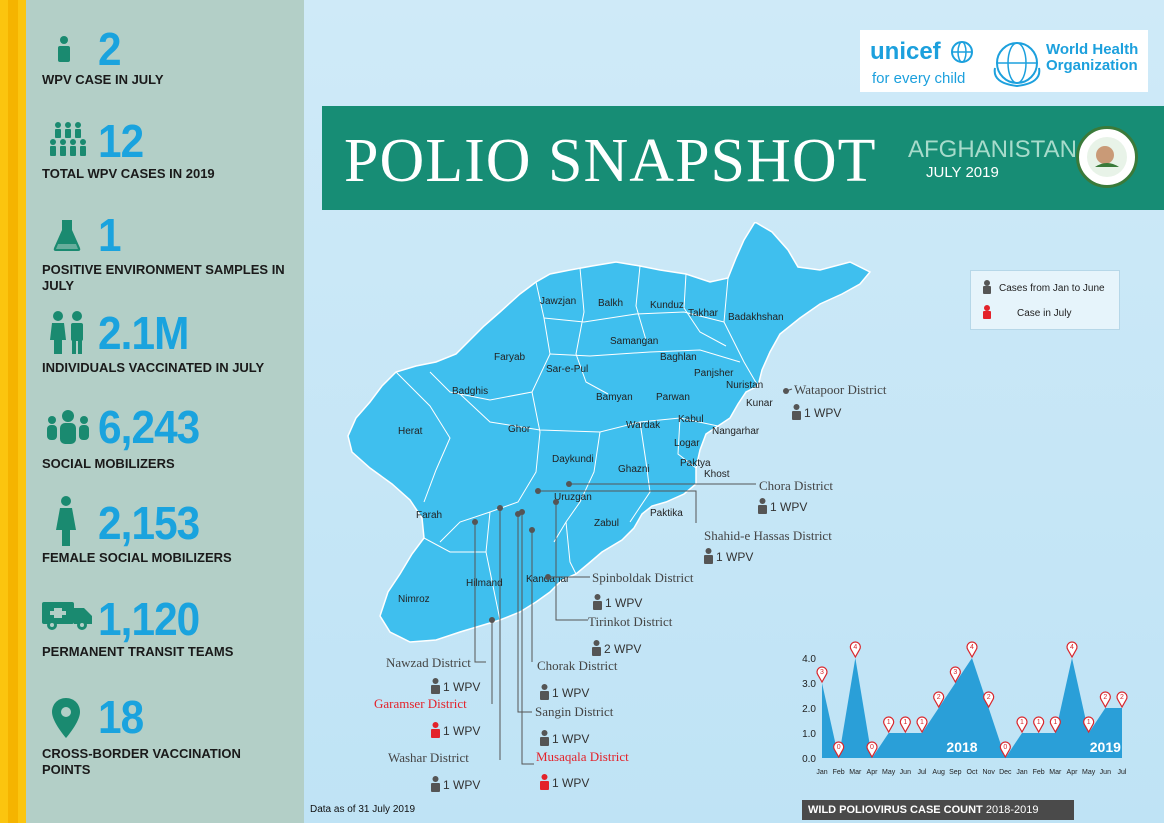 The image size is (1164, 823). Describe the element at coordinates (470, 391) in the screenshot. I see `province-label: Badghis` at that location.